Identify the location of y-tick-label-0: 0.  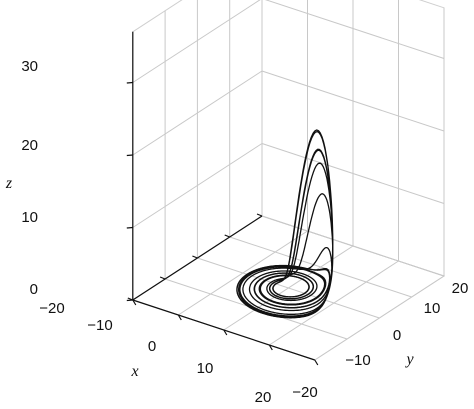
(397, 335).